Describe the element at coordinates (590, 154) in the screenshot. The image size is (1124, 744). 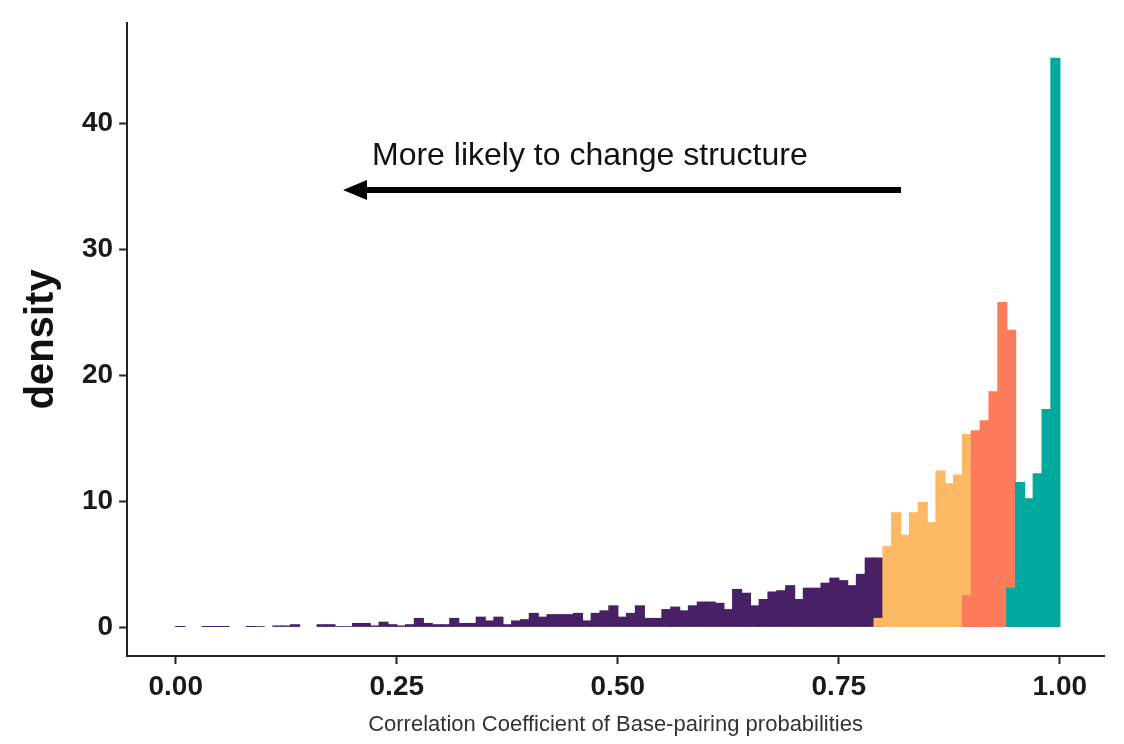
I see `annotation: More likely to change structure` at that location.